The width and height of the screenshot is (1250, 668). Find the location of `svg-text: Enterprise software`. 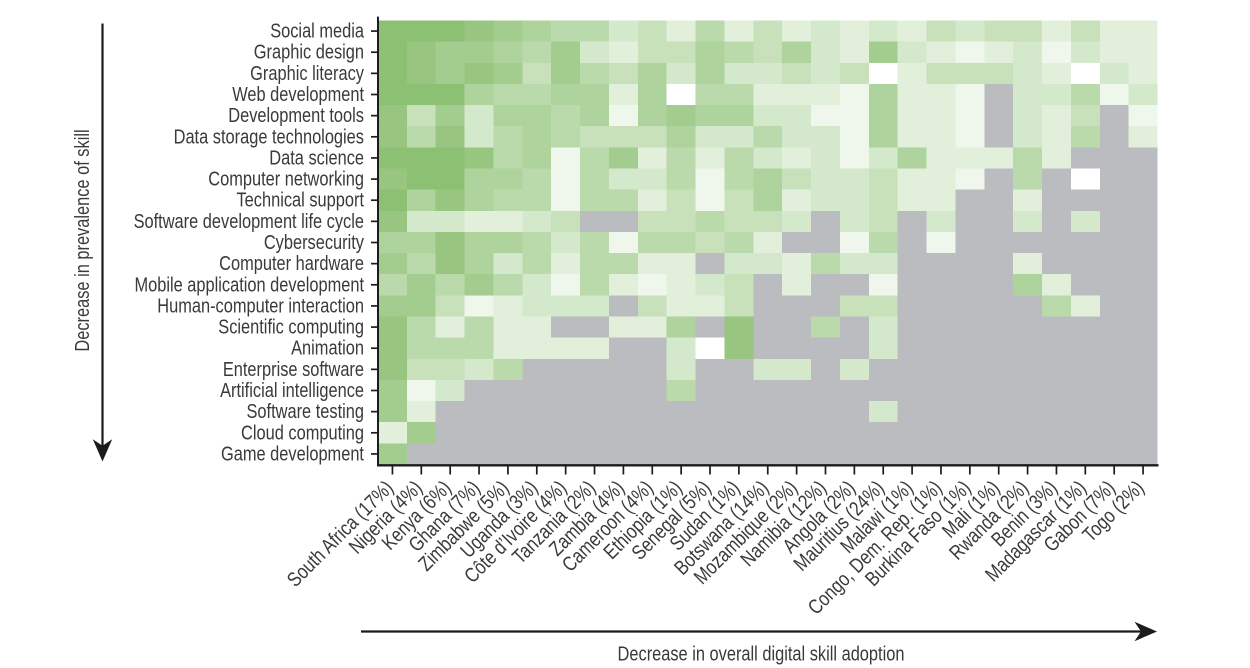

svg-text: Enterprise software is located at coordinates (293, 368).